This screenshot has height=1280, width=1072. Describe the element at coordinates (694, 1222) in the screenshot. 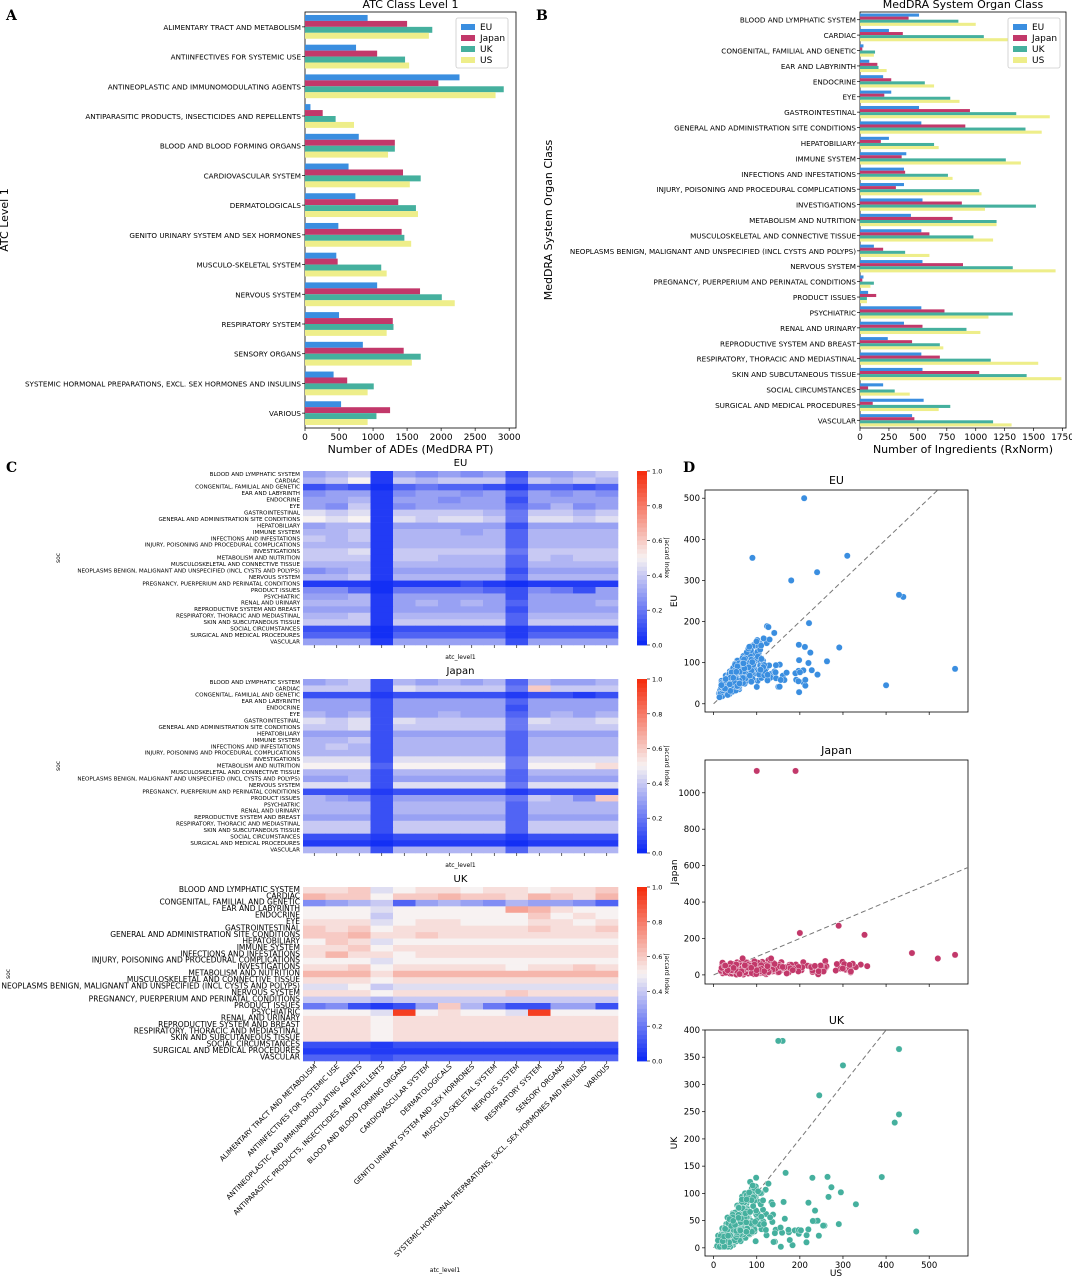

I see `scatter-y-tick-label: 50` at that location.